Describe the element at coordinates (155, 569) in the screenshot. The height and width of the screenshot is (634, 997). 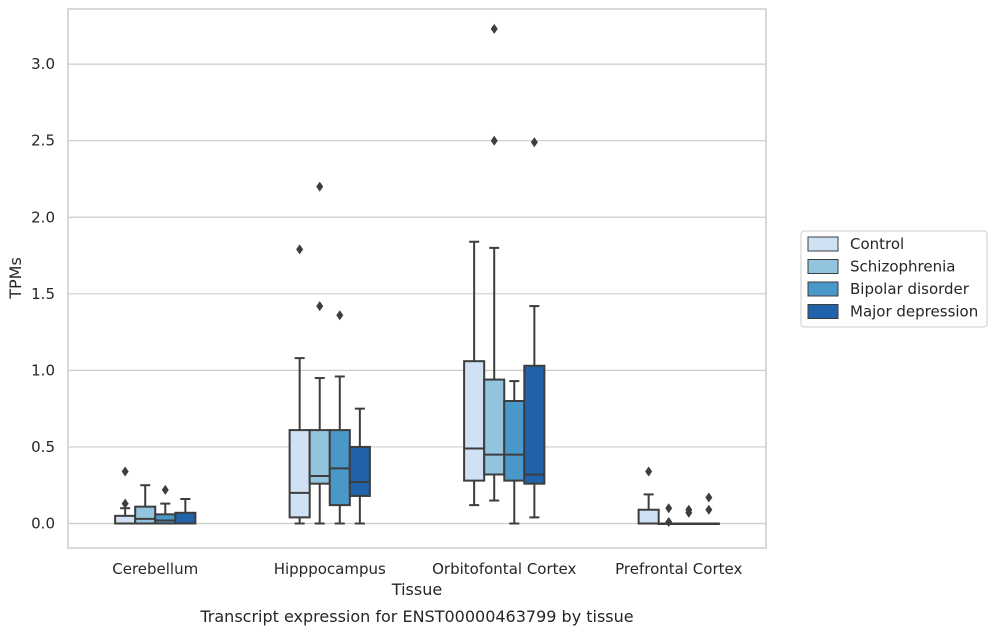
I see `x-tick-label: Cerebellum` at that location.